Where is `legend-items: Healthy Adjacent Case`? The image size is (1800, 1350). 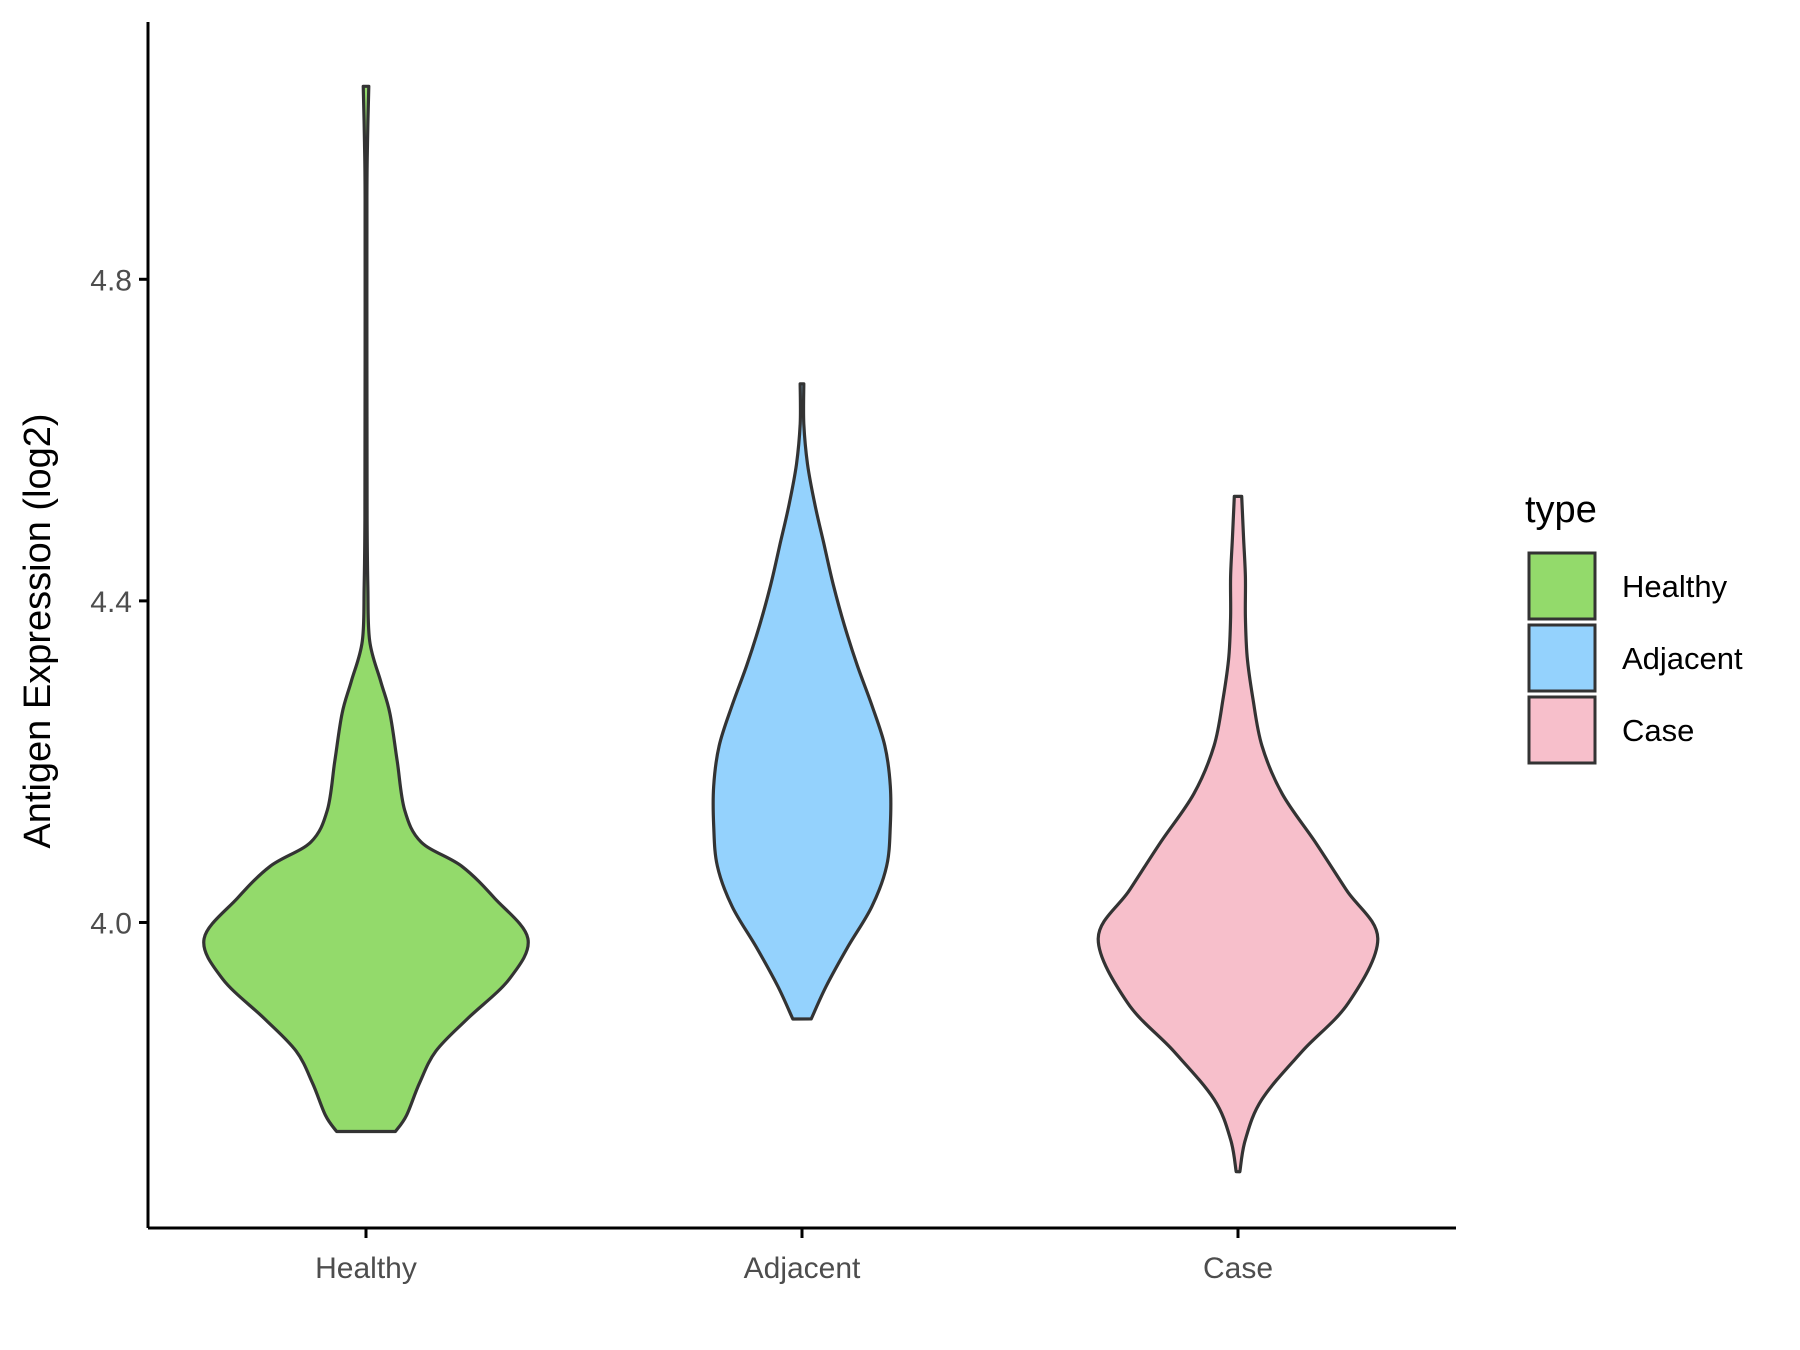 legend-items: Healthy Adjacent Case is located at coordinates (1635, 658).